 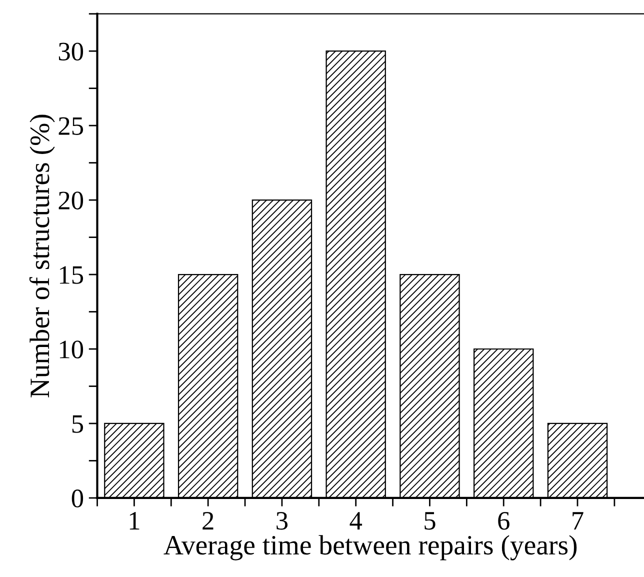 What do you see at coordinates (72, 349) in the screenshot?
I see `y-tick-label: 10` at bounding box center [72, 349].